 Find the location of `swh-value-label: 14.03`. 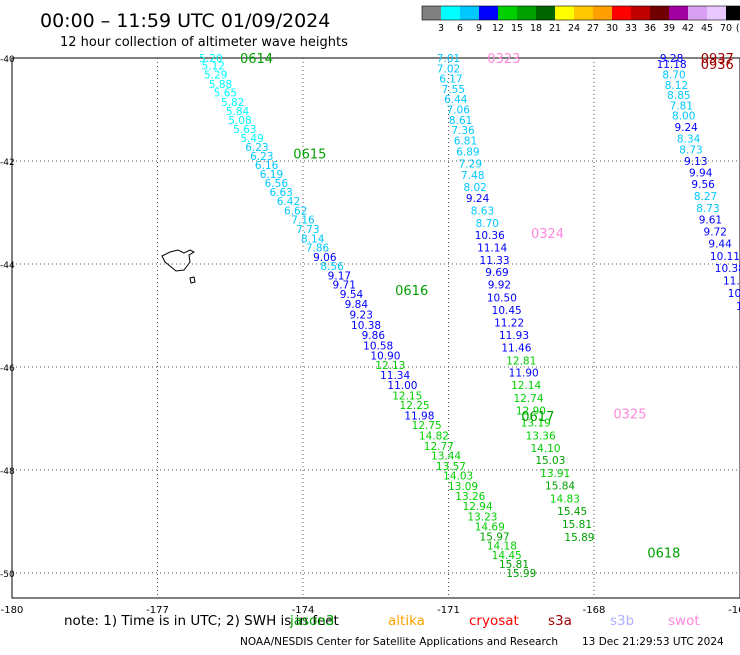

swh-value-label: 14.03 is located at coordinates (458, 477).